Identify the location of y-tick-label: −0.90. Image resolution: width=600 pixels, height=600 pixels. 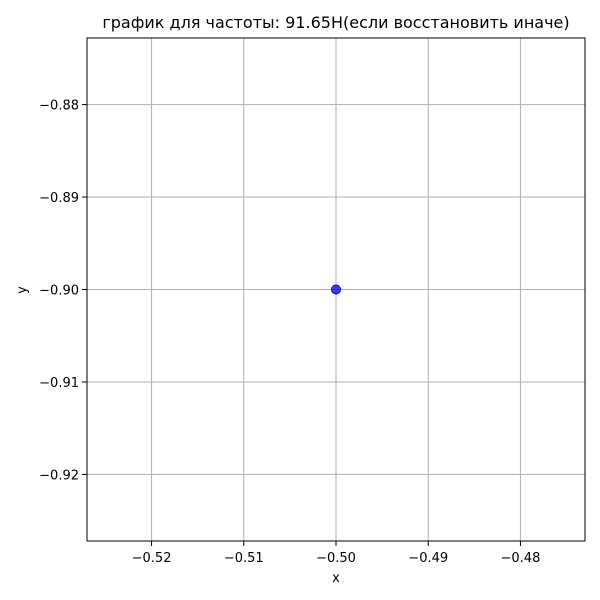
(59, 291).